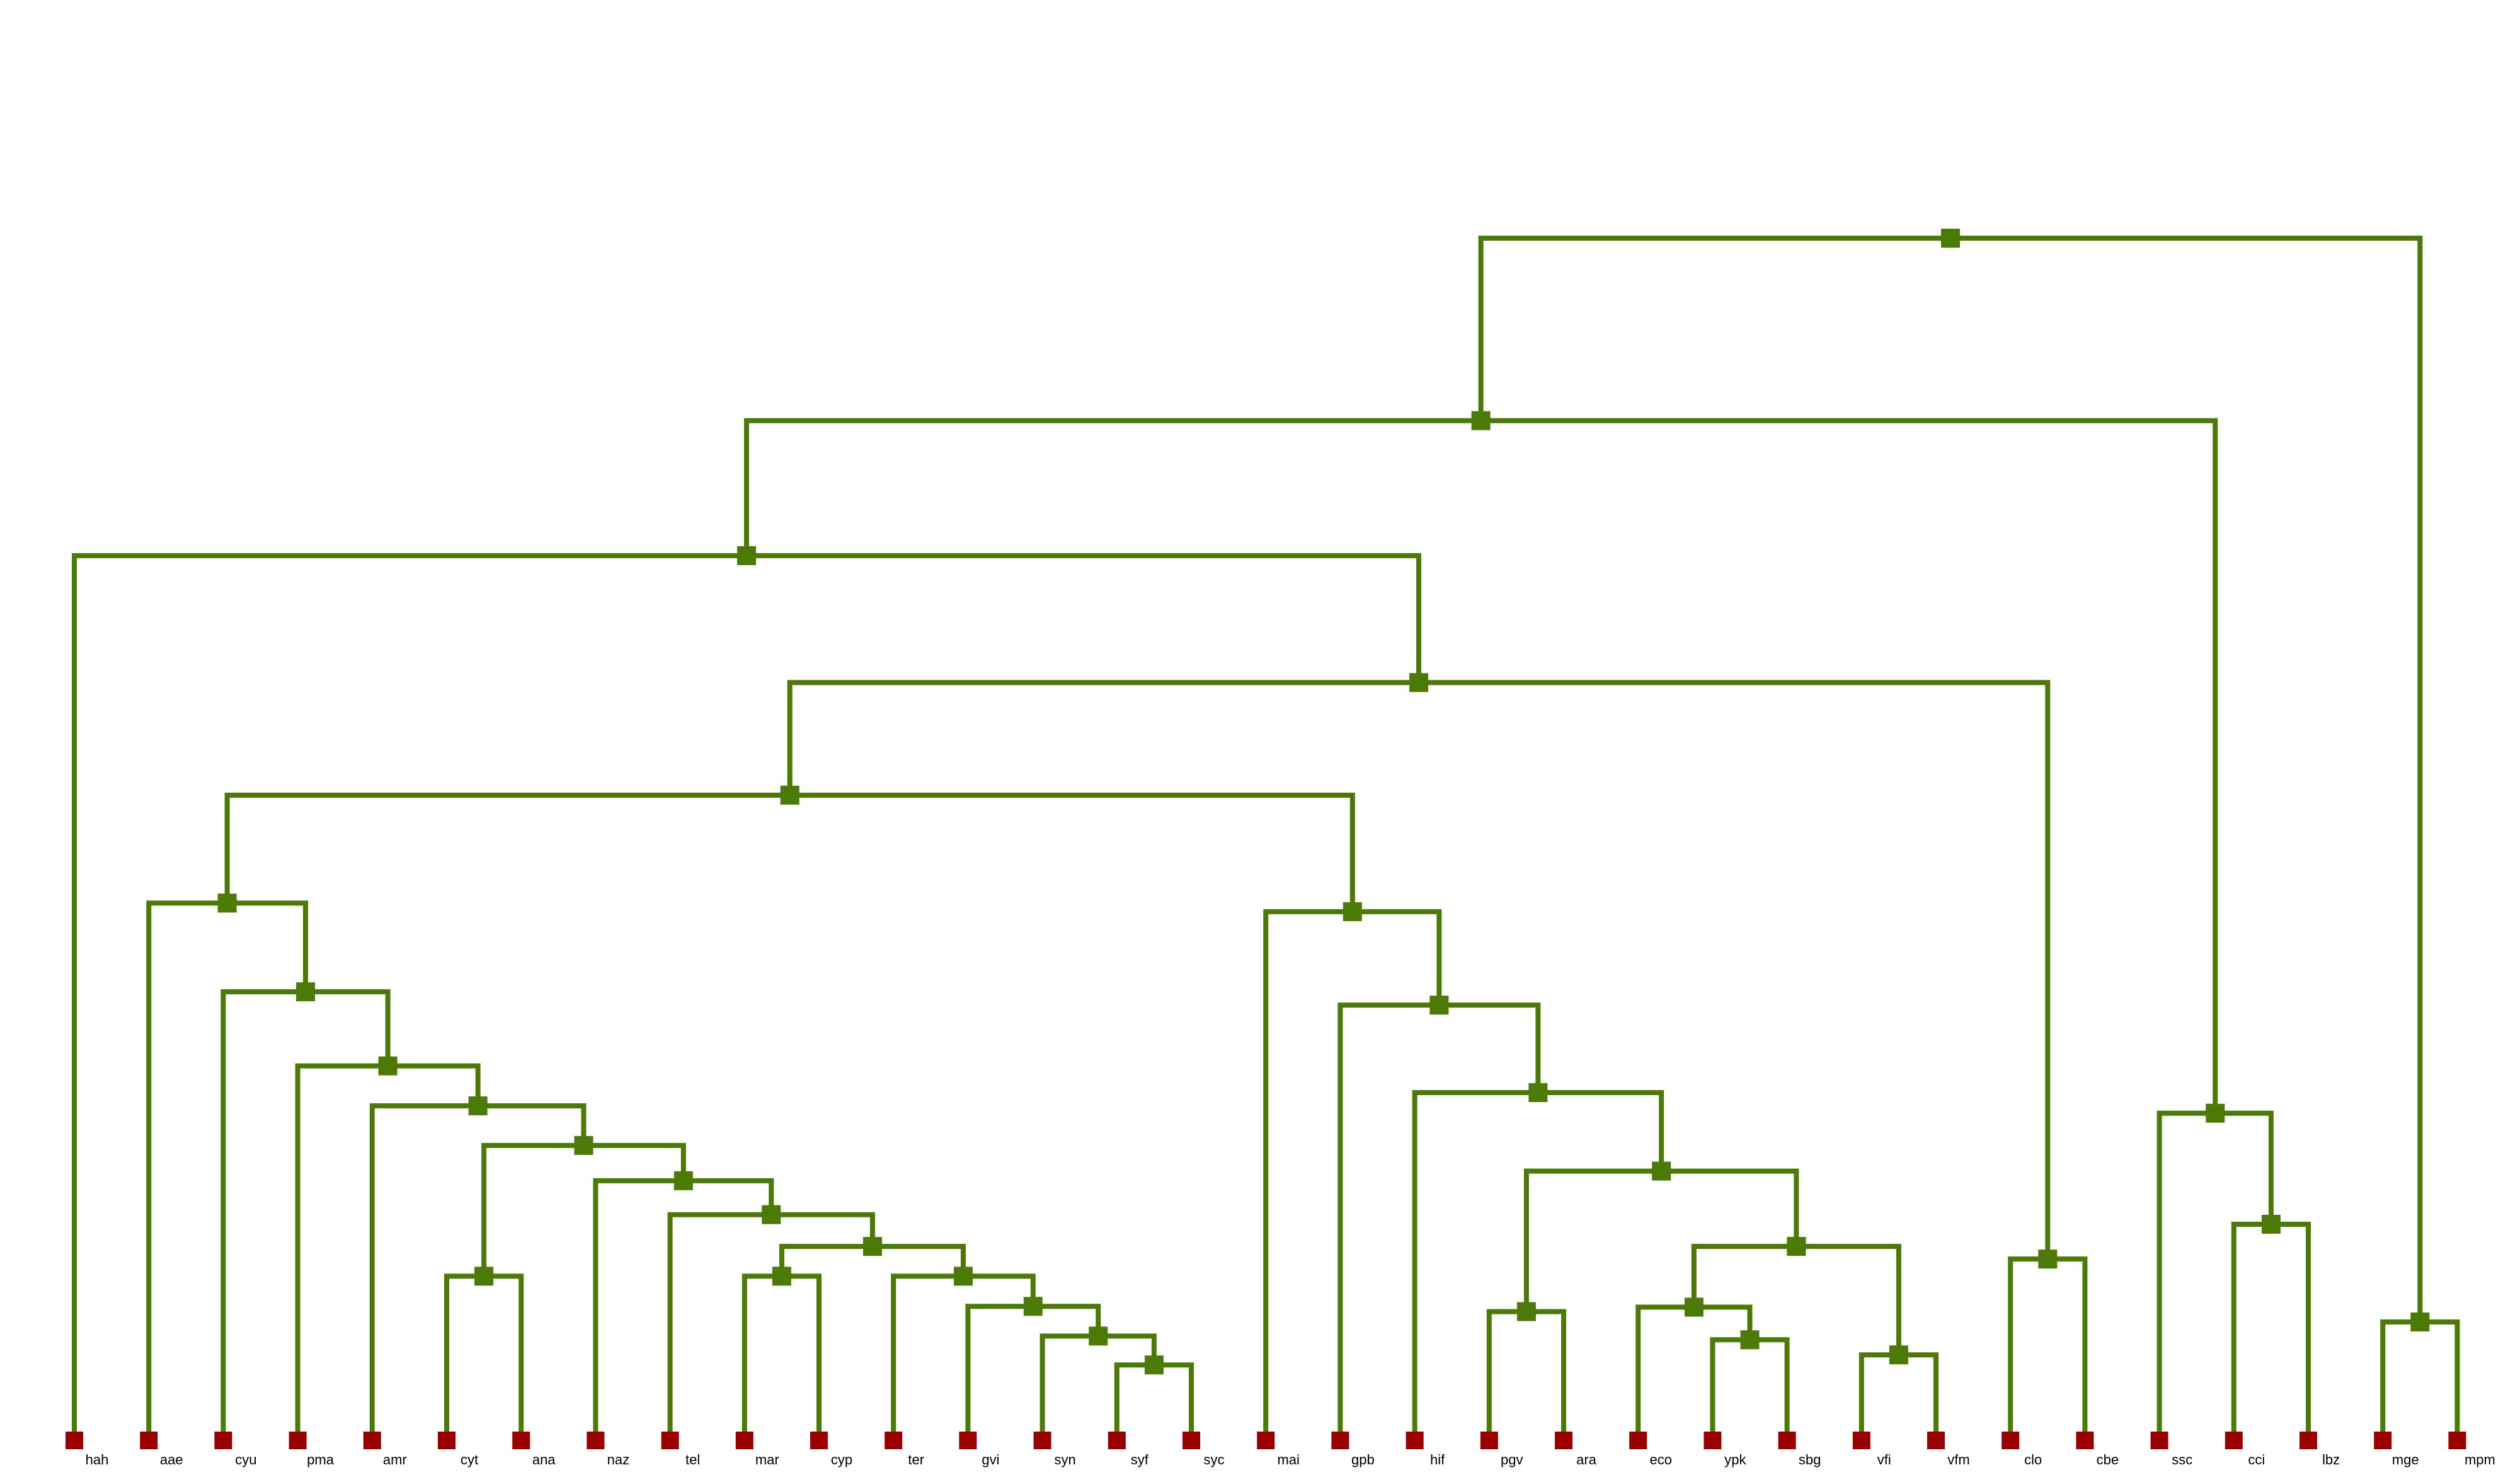 This screenshot has width=2520, height=1482. Describe the element at coordinates (223, 1440) in the screenshot. I see `leaf-node-cyu` at that location.